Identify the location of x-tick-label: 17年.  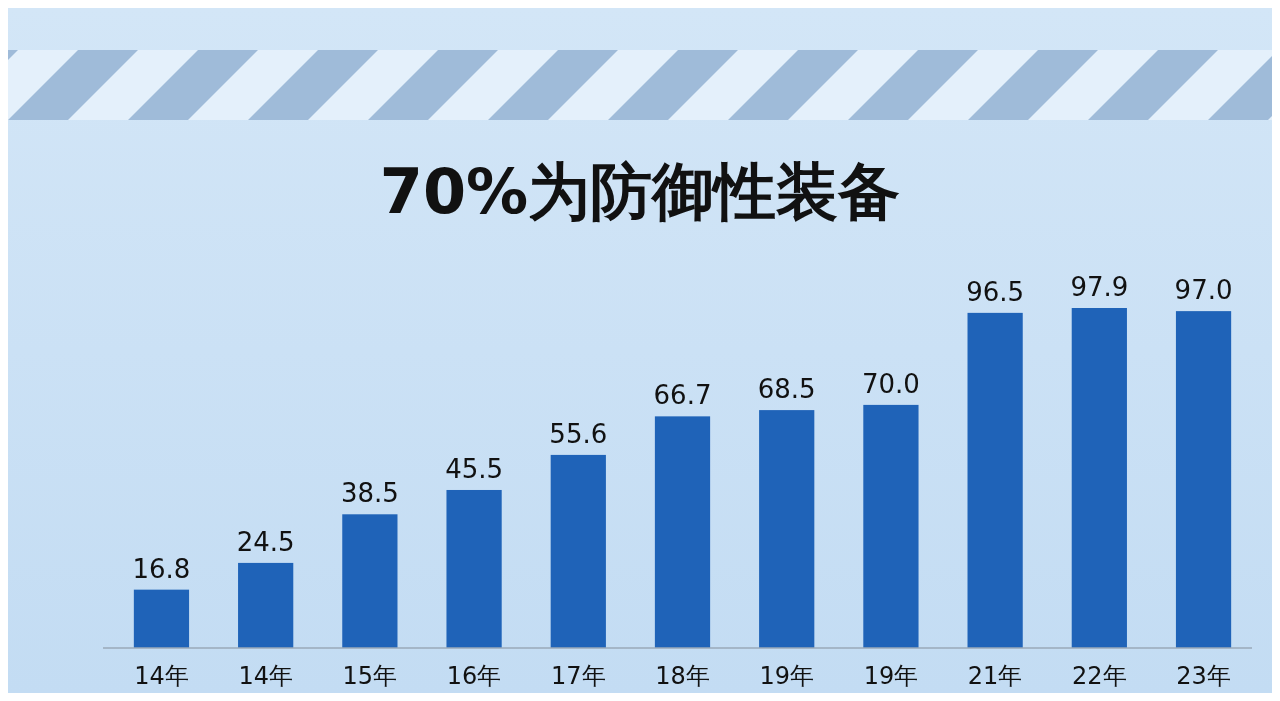
(578, 676).